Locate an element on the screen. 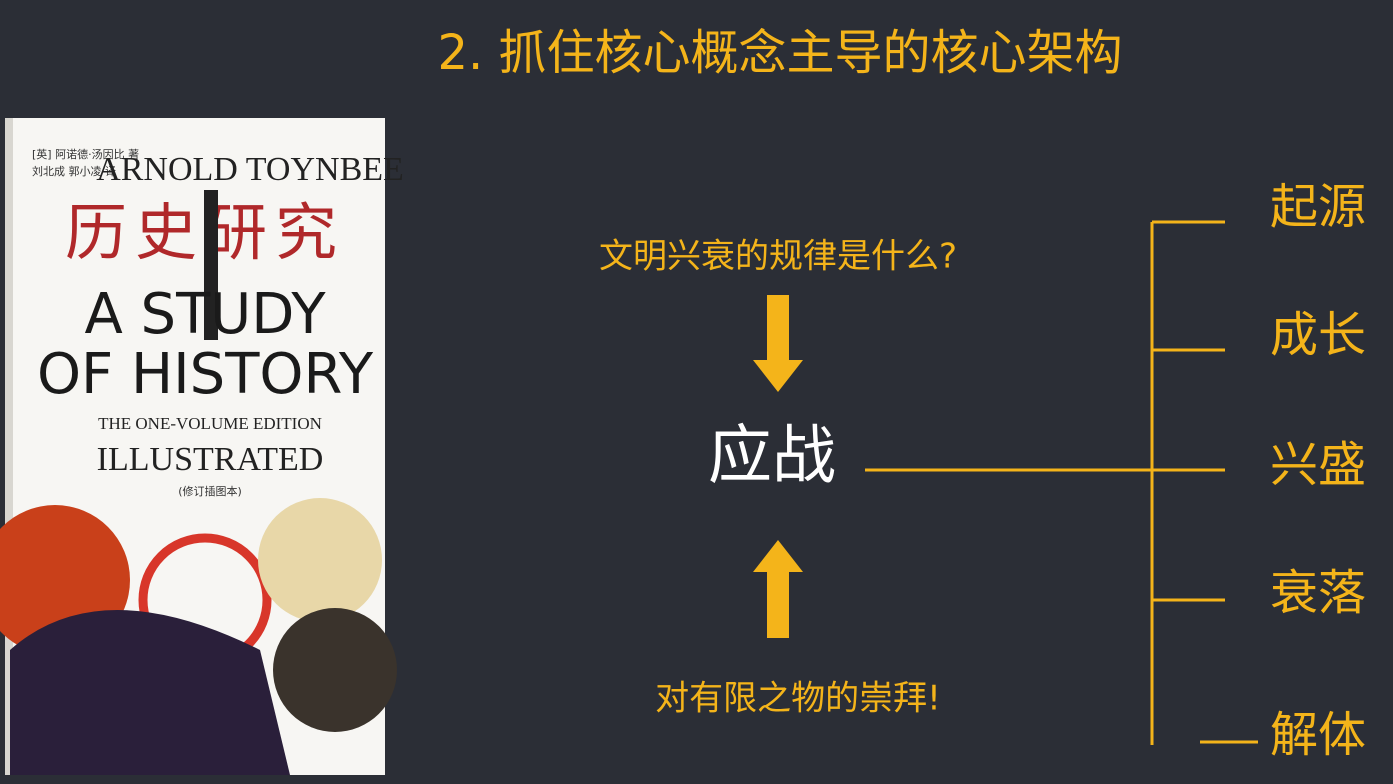 Image resolution: width=1393 pixels, height=784 pixels. arrow-up is located at coordinates (778, 589).